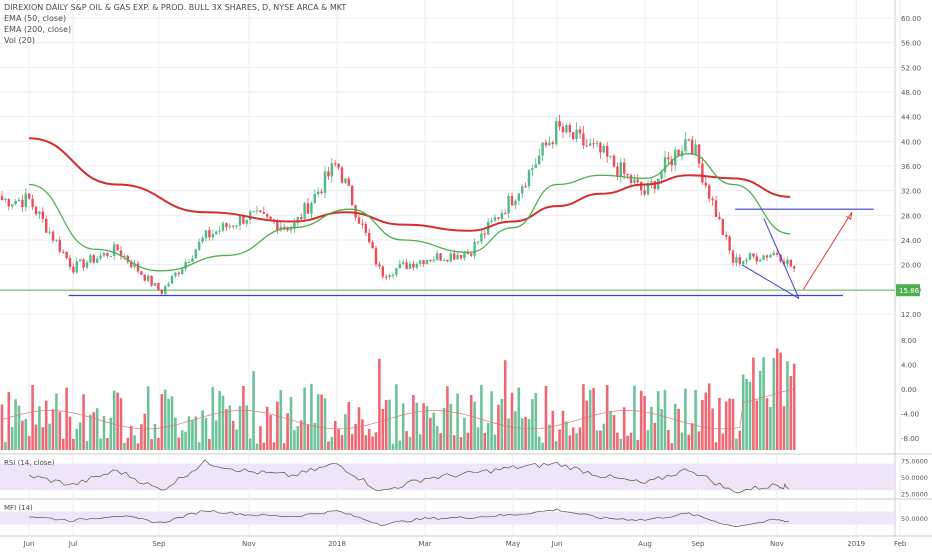 Image resolution: width=932 pixels, height=554 pixels. What do you see at coordinates (911, 118) in the screenshot?
I see `price-axis-tick: 44.00` at bounding box center [911, 118].